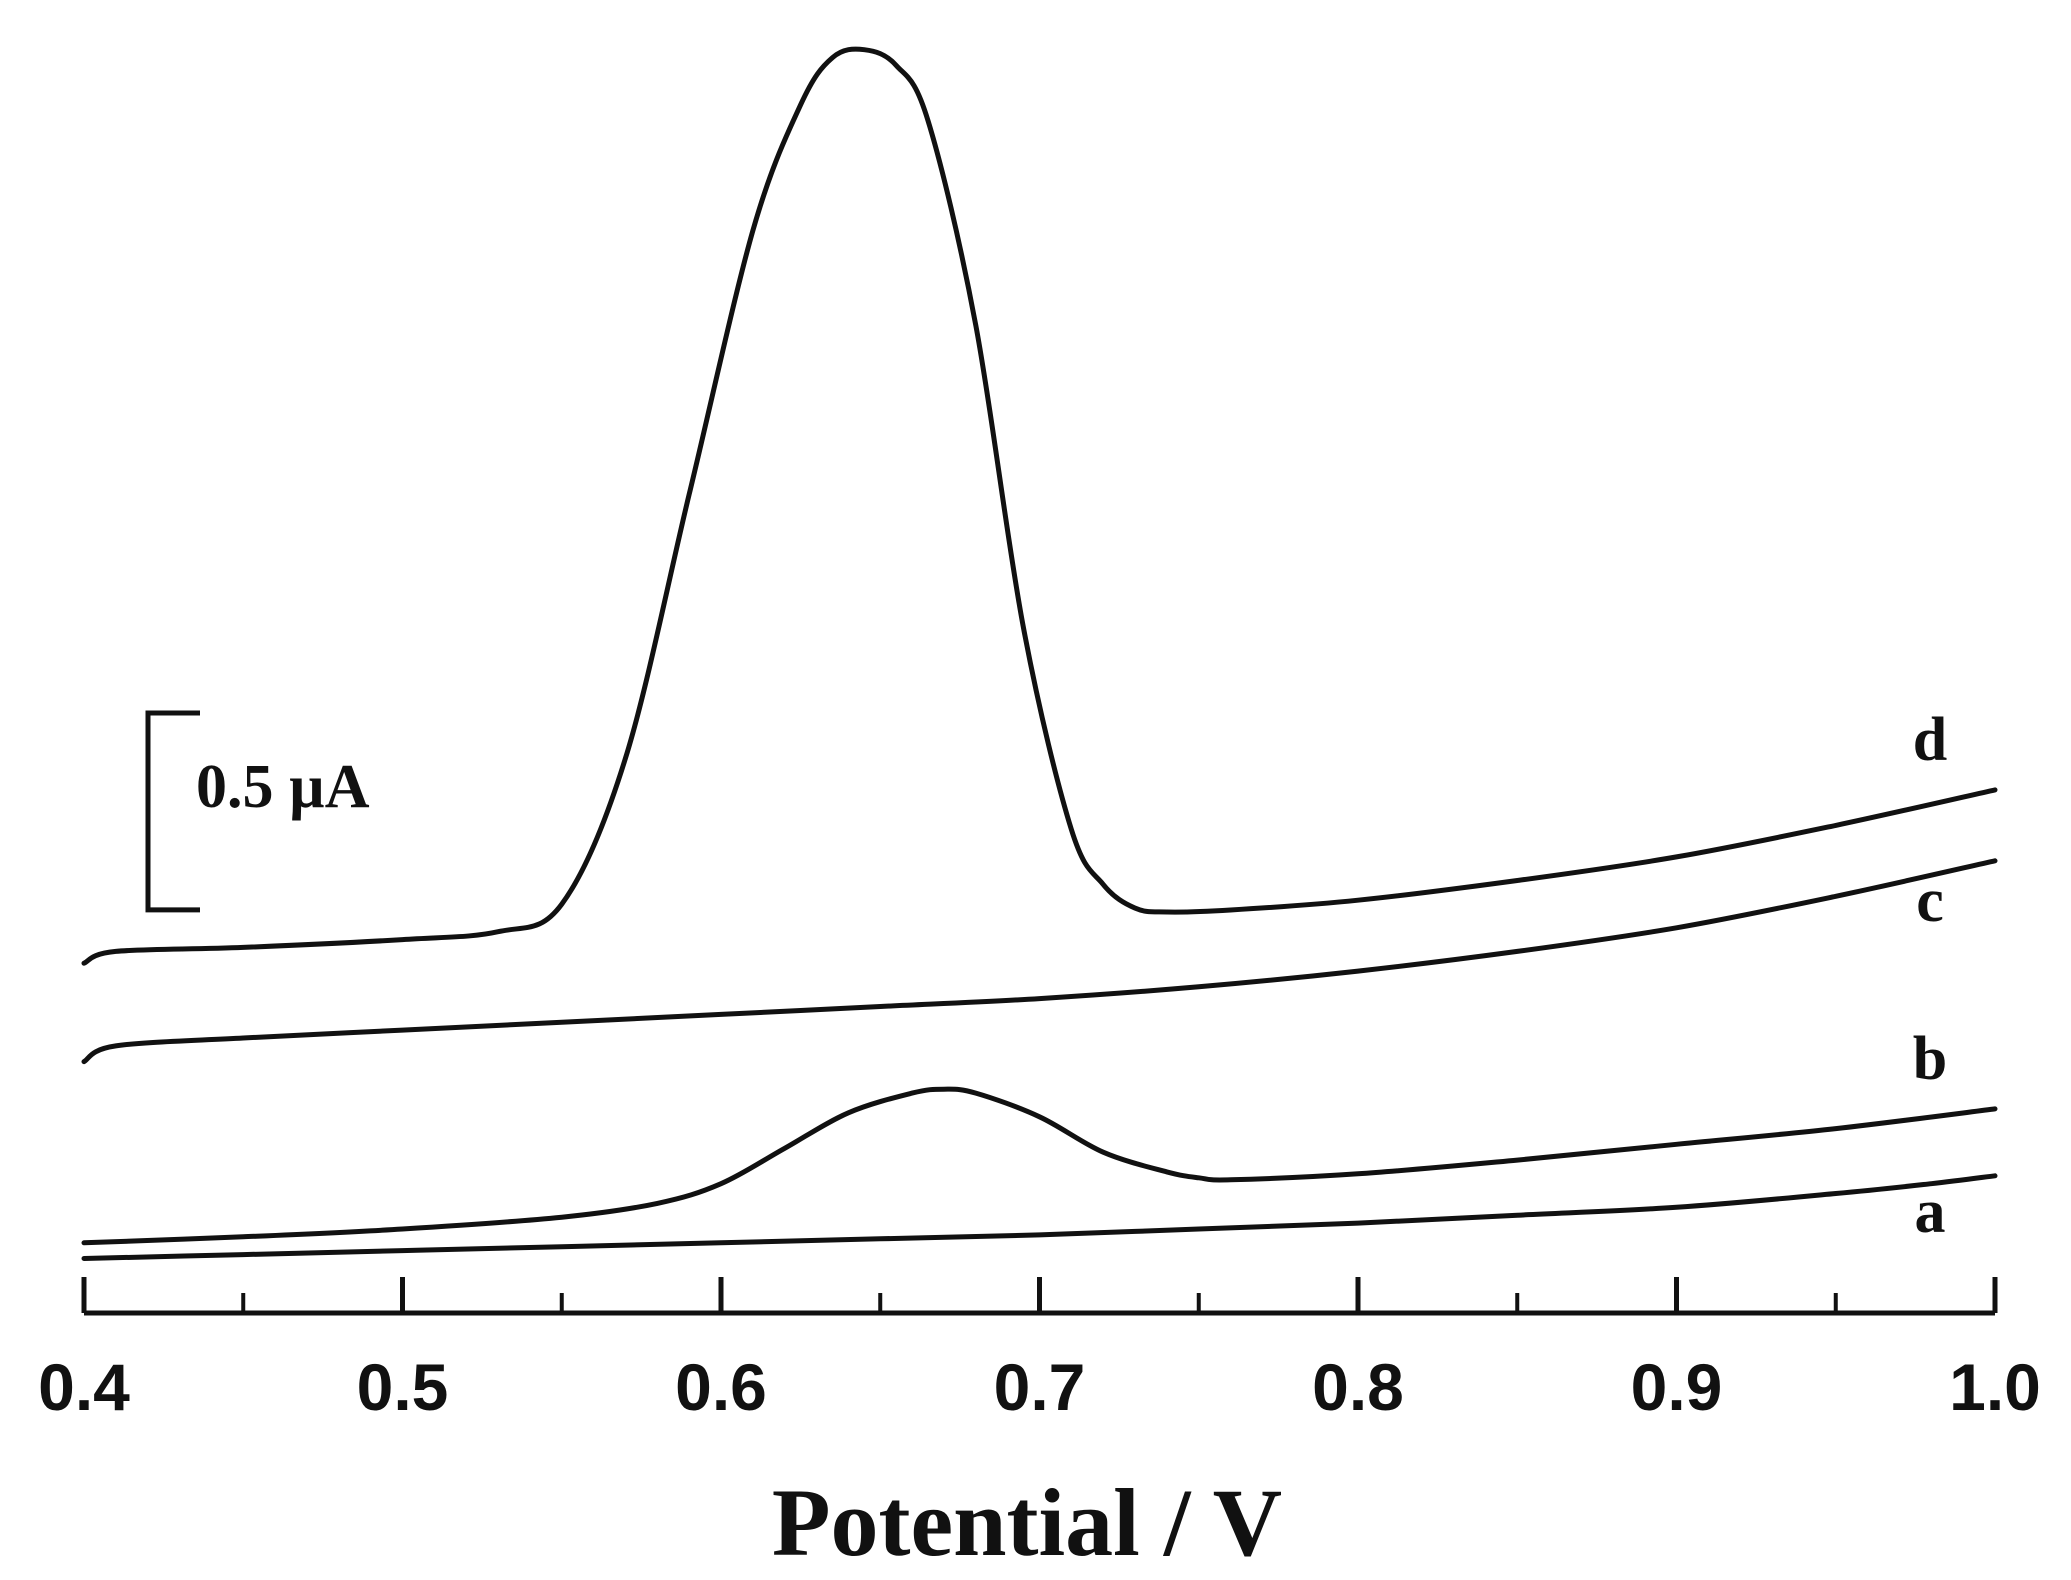  I want to click on series-b-label: b, so click(1930, 1059).